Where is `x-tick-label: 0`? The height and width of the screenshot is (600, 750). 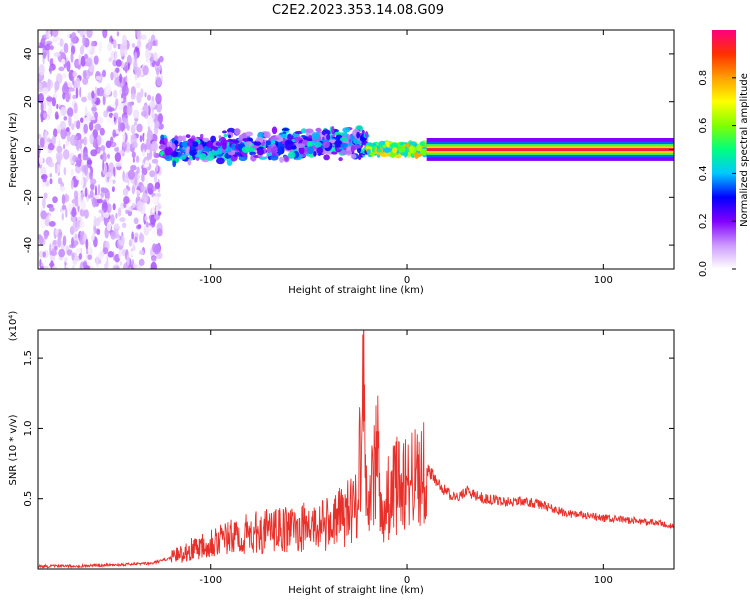
x-tick-label: 0 is located at coordinates (407, 580).